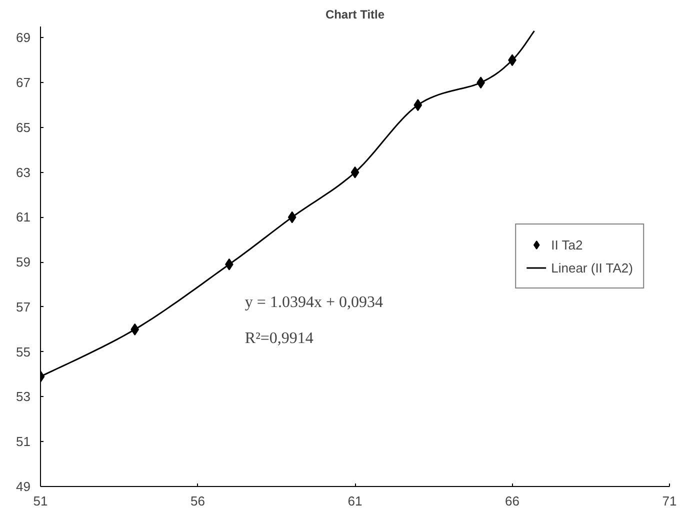 The width and height of the screenshot is (689, 526). Describe the element at coordinates (23, 486) in the screenshot. I see `y-tick-label: 49` at that location.